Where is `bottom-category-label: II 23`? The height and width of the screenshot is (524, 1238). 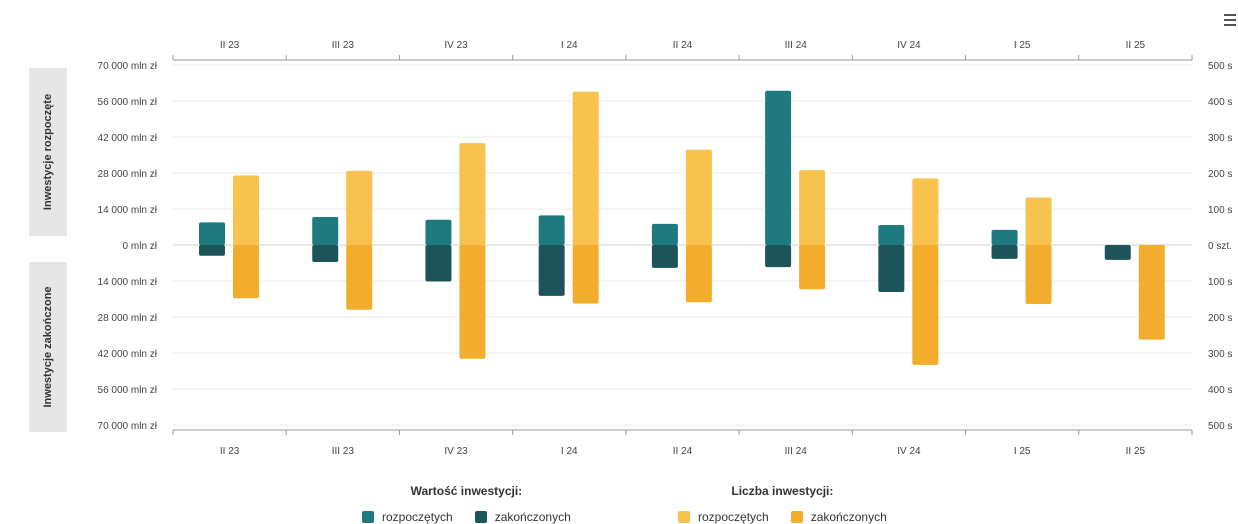
bottom-category-label: II 23 is located at coordinates (230, 451).